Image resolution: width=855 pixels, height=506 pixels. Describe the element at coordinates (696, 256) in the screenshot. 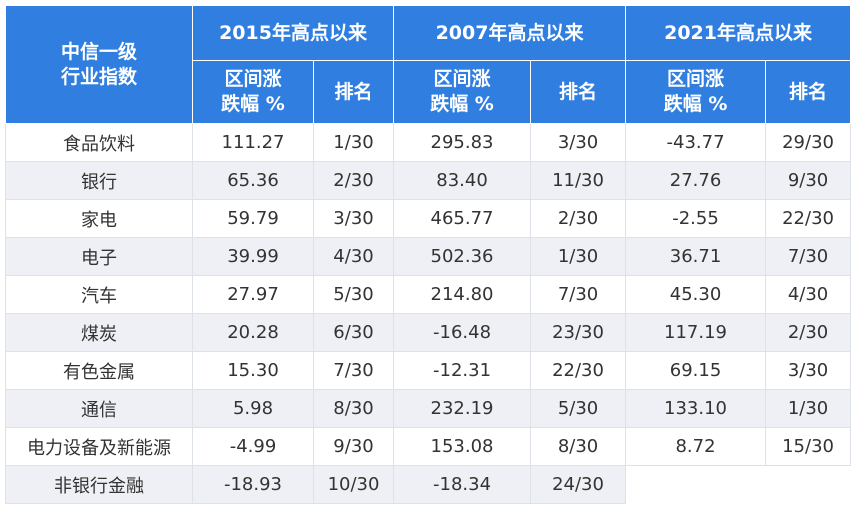

I see `value-cell: 36.71` at that location.